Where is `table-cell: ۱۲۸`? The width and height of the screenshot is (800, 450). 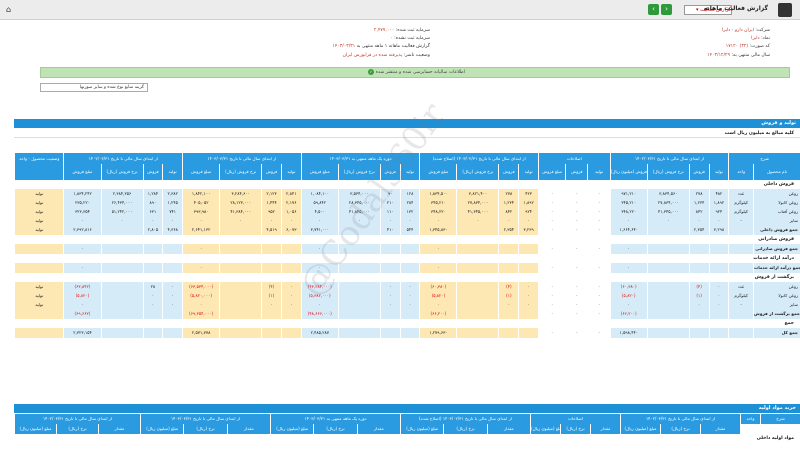
table-cell: ۱۲۸ is located at coordinates (409, 193).